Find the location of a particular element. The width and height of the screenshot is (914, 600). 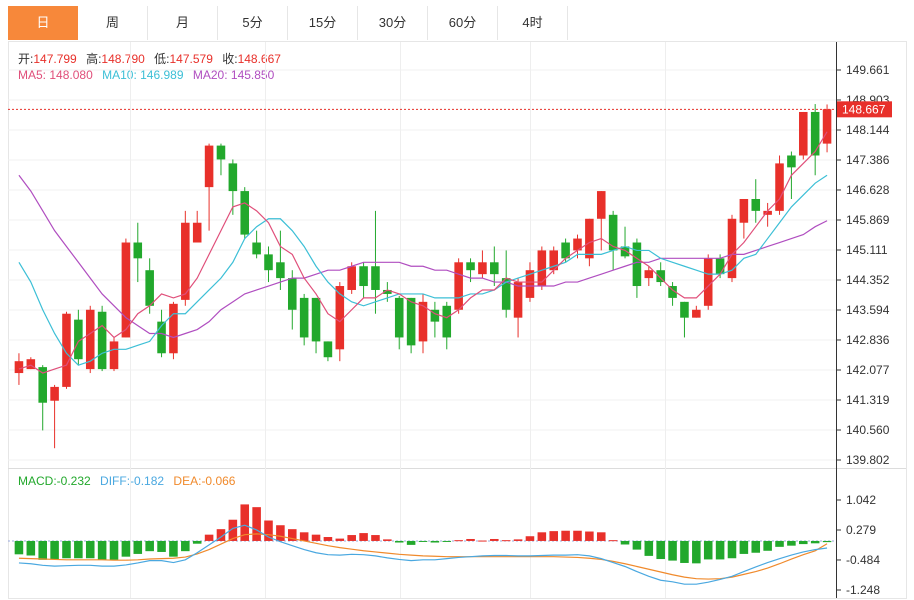

tab-week: 周 is located at coordinates (113, 23).